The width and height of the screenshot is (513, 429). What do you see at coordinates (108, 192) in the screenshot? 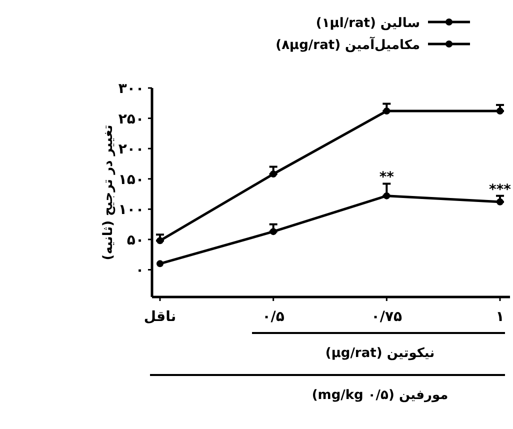
I see `y-axis-title: تغییر در ترجیح (ثانیه)` at bounding box center [108, 192].